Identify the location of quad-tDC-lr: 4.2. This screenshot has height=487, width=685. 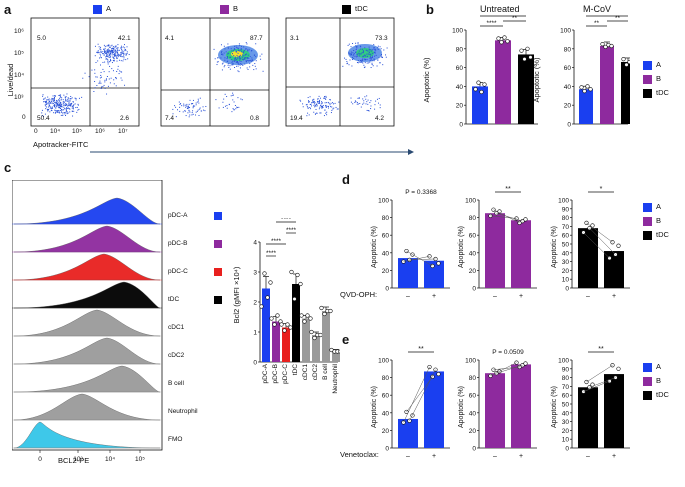
(380, 118).